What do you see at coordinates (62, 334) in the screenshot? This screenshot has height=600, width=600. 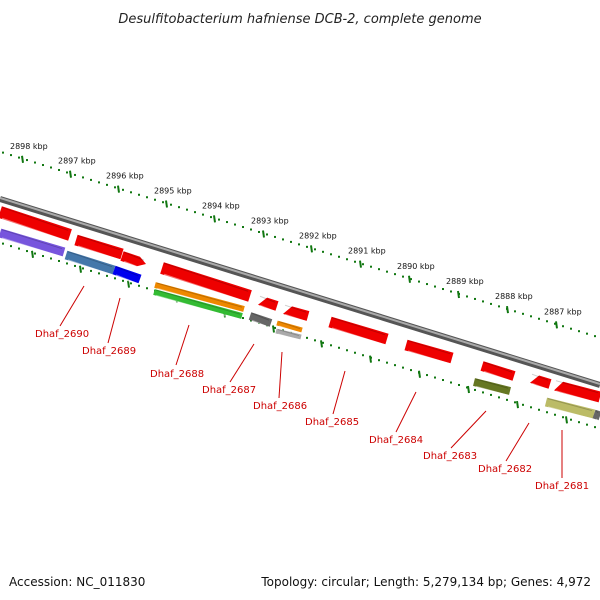 I see `gene-label: Dhaf_2690` at bounding box center [62, 334].